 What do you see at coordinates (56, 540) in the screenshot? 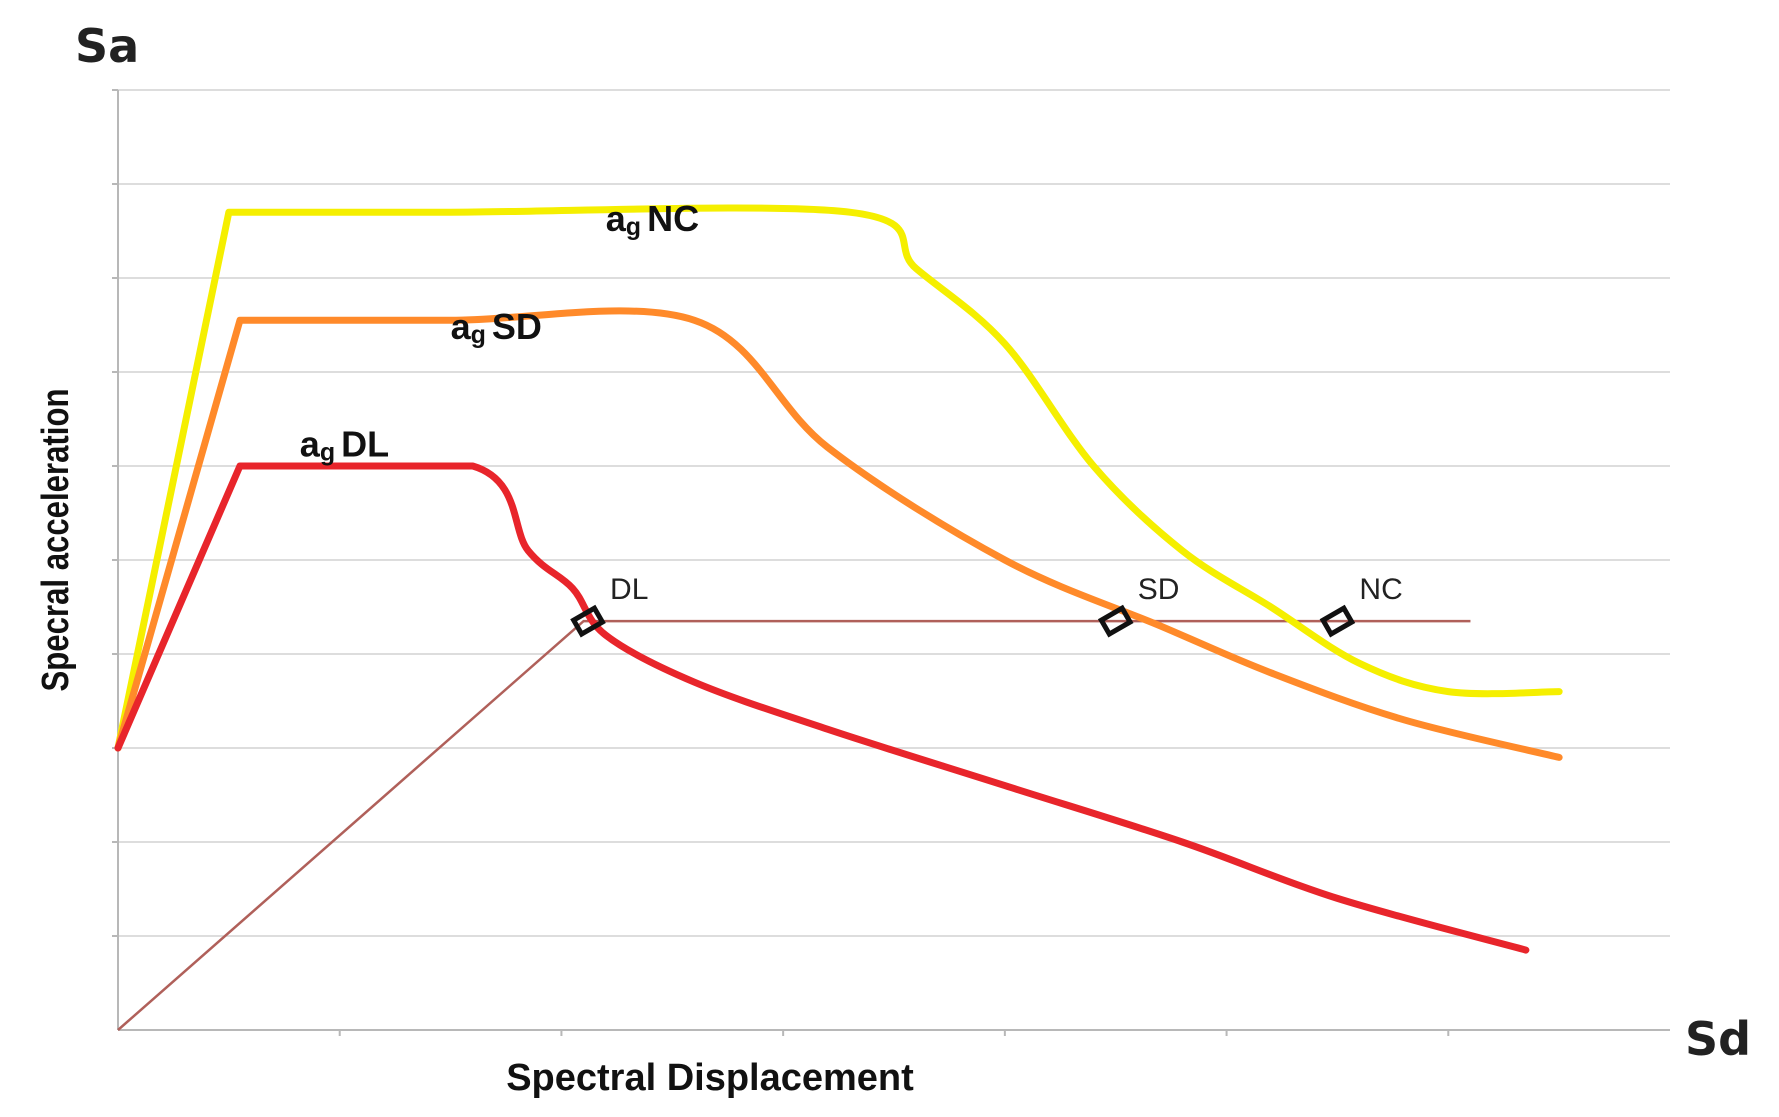
I see `y-axis-title: Specral acceleration` at bounding box center [56, 540].